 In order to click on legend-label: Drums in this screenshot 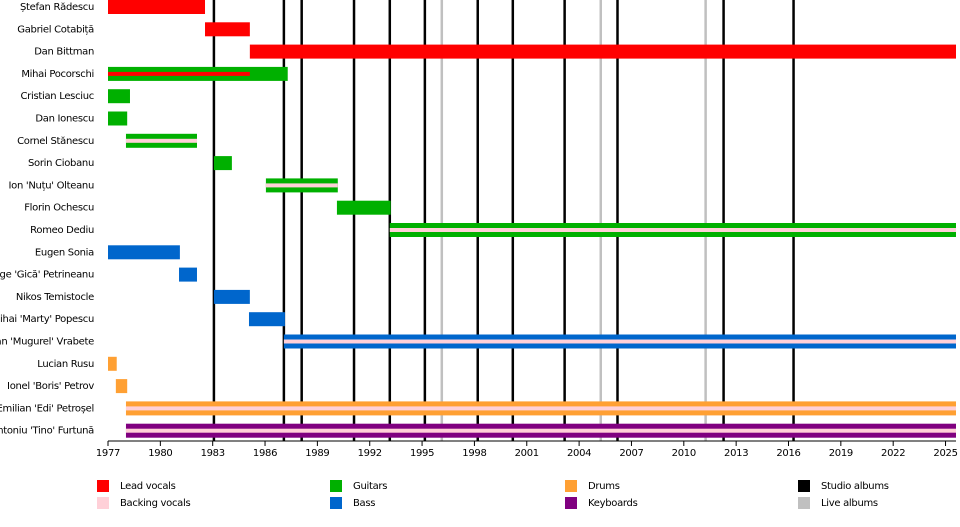, I will do `click(604, 486)`.